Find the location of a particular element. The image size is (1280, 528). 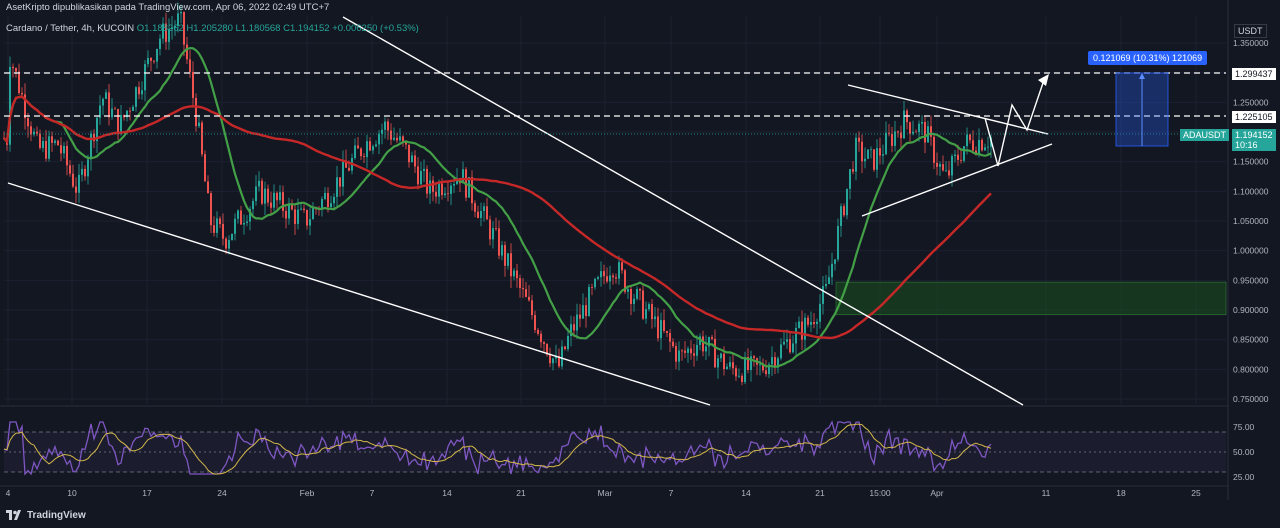

price-tick-label: 0.750000 is located at coordinates (1251, 399).